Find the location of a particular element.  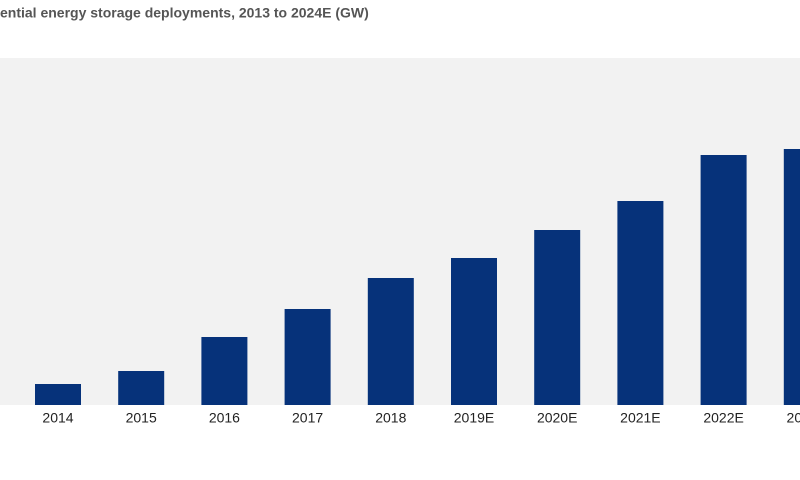

x-tick-label: 2019E is located at coordinates (474, 418).